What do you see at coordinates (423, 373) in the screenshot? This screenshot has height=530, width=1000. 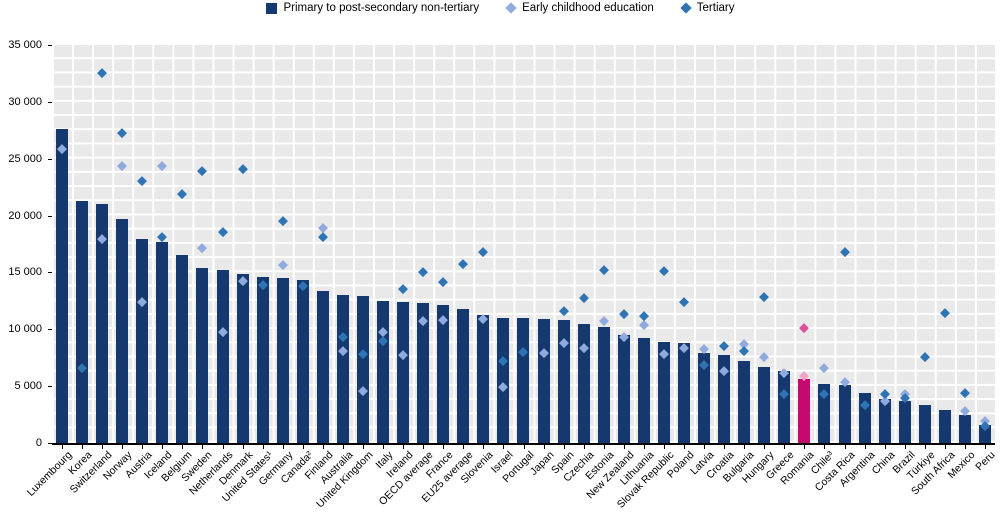 I see `bar-oecd-average` at bounding box center [423, 373].